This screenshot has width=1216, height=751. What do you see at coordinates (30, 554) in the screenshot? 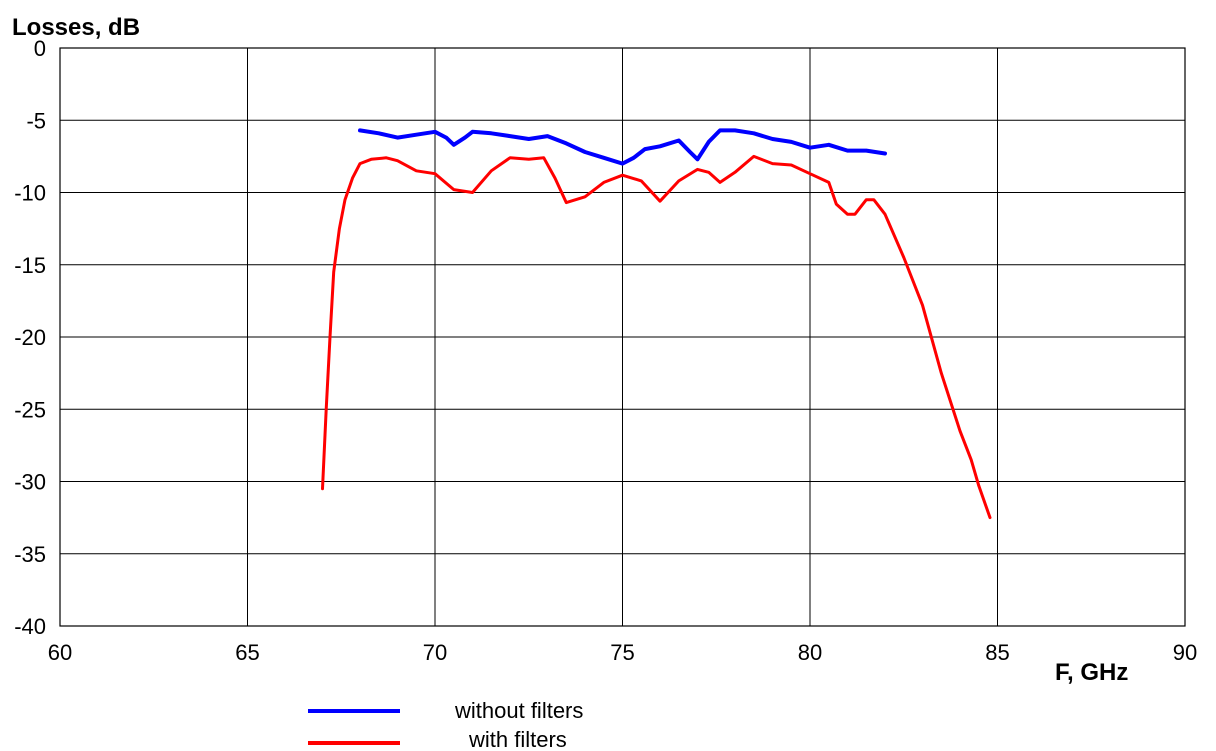
I see `y-tick-label: -35` at bounding box center [30, 554].